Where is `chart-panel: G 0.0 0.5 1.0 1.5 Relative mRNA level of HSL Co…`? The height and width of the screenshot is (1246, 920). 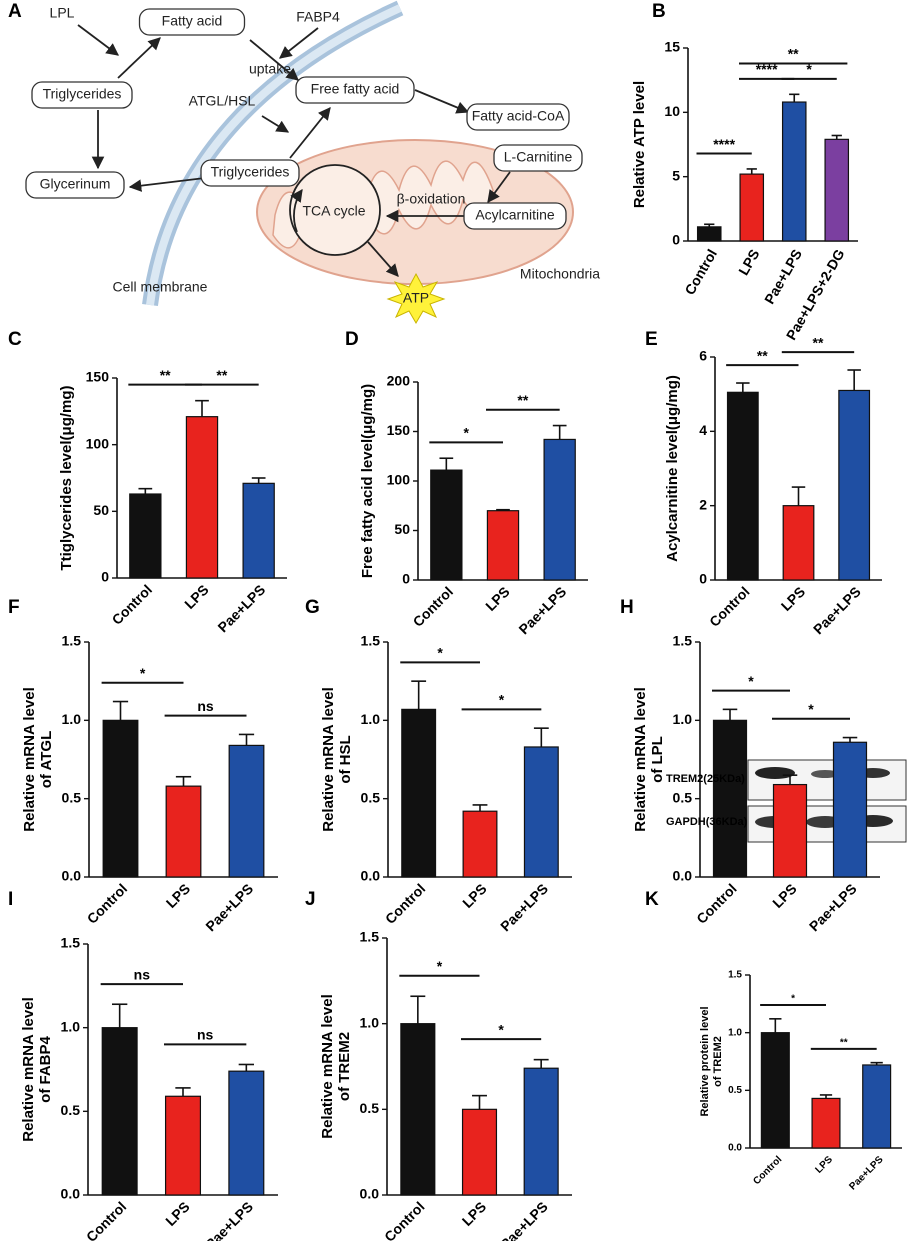
chart-panel: G 0.0 0.5 1.0 1.5 Relative mRNA level of HSL Co… is located at coordinates (438, 765).